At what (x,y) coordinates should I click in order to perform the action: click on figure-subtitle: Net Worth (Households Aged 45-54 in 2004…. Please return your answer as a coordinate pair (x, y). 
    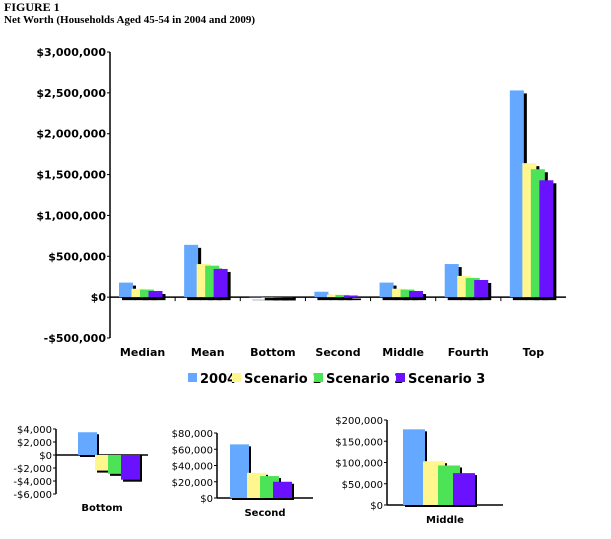
    Looking at the image, I should click on (129, 20).